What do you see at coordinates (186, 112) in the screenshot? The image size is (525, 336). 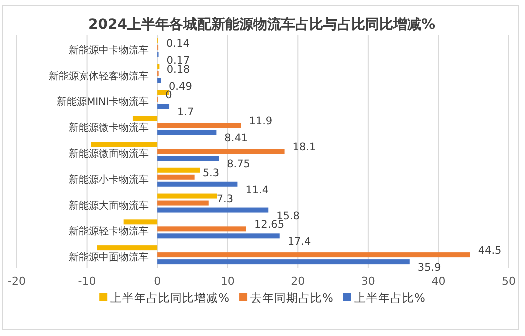 I see `data-label: 1.7` at bounding box center [186, 112].